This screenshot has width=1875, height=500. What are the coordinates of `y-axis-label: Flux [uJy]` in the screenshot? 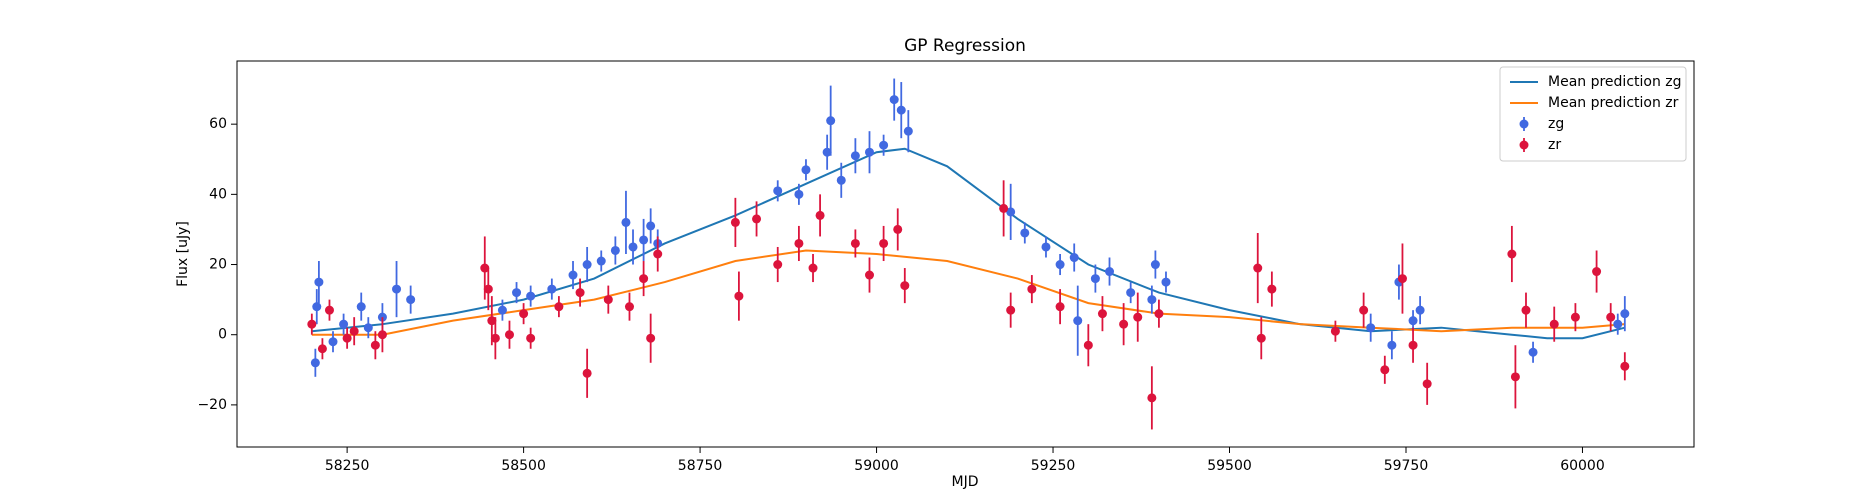 It's located at (183, 254).